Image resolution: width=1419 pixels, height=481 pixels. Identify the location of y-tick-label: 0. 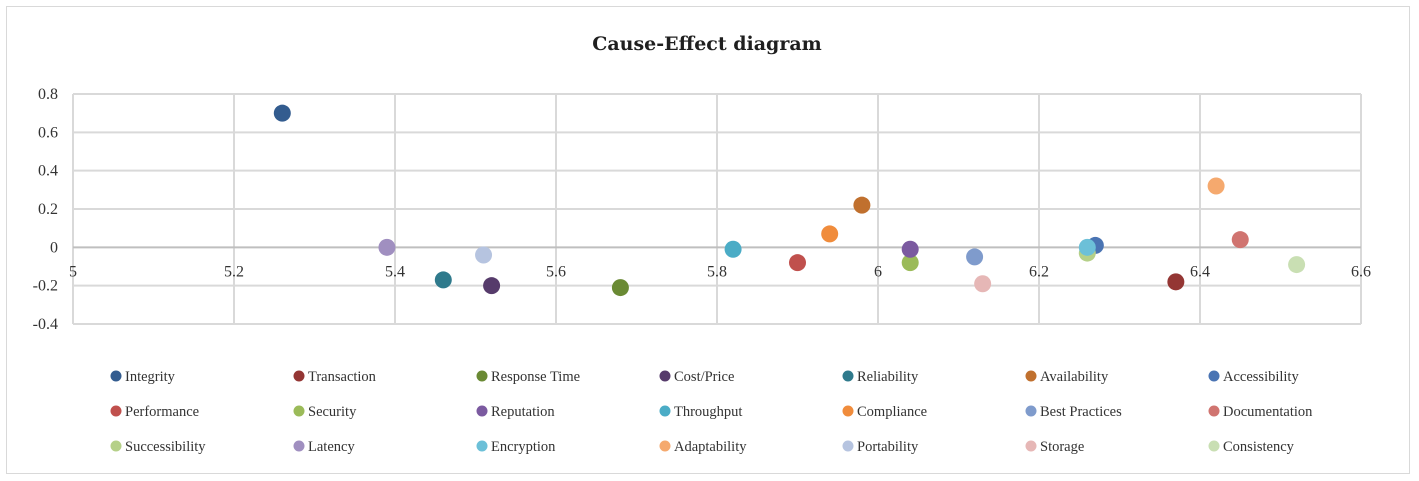
(54, 247).